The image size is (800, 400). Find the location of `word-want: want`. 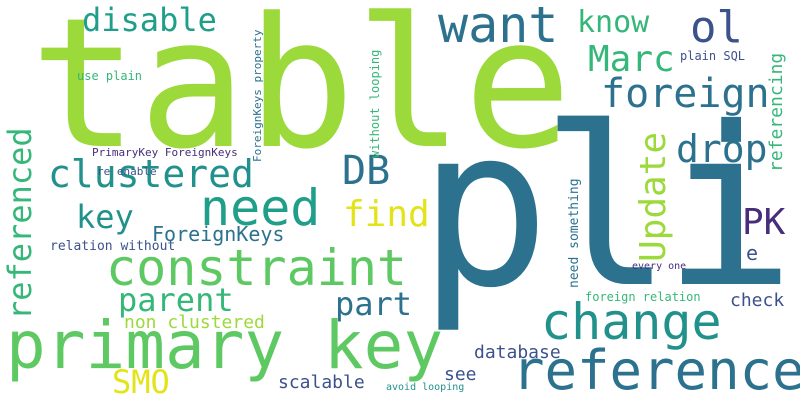

word-want: want is located at coordinates (498, 27).